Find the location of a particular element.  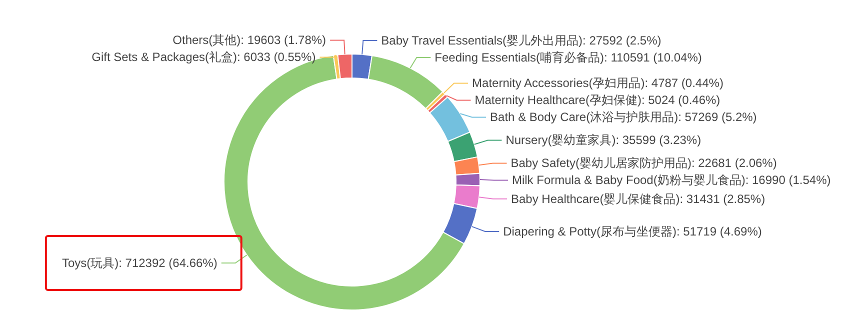

slice-label: Nursery(婴幼童家具): 35599 (3.23%) is located at coordinates (604, 140).